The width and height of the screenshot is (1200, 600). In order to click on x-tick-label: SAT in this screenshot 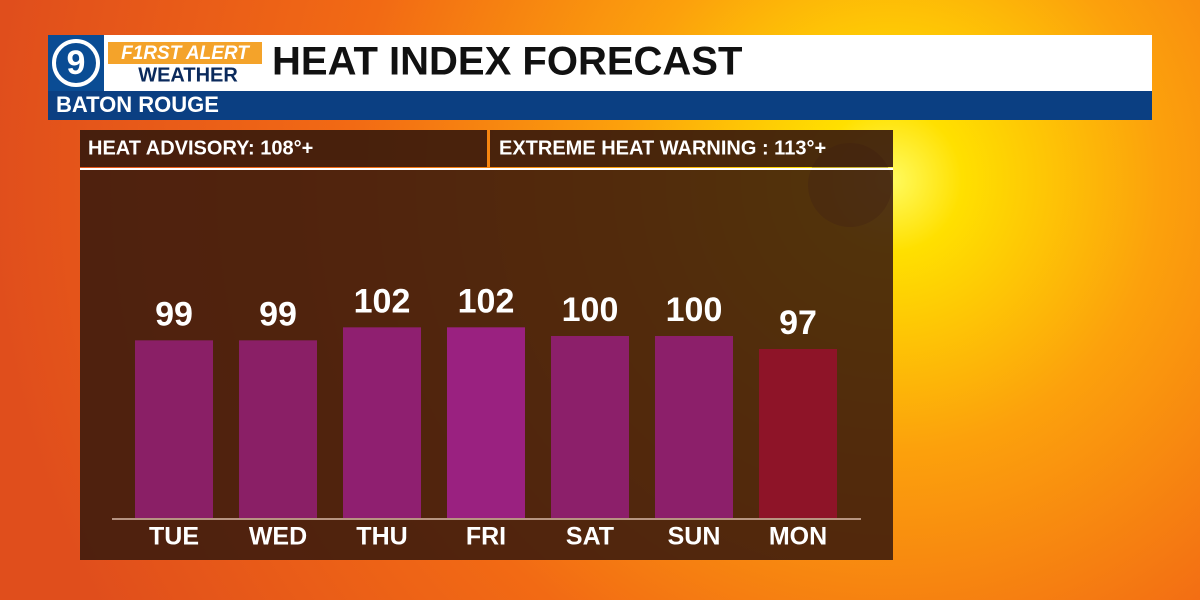, I will do `click(590, 537)`.